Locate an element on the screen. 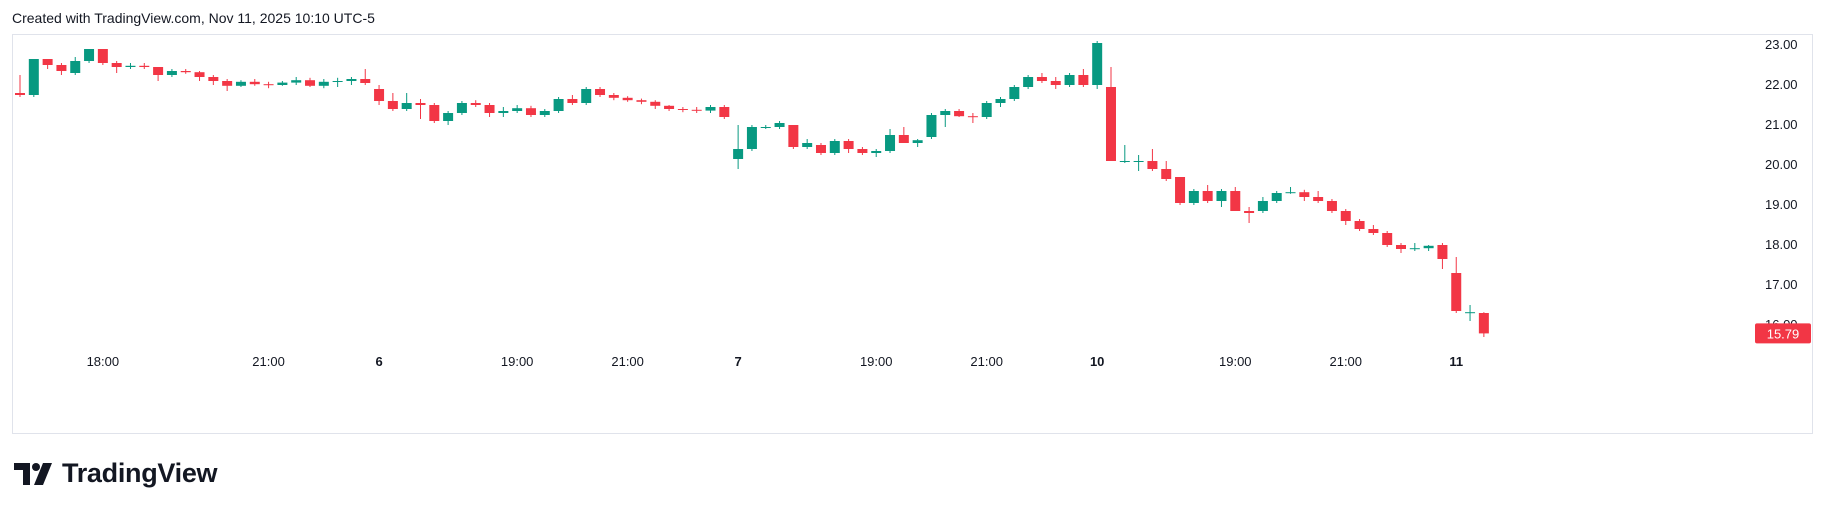  tradingview-brand: TradingView is located at coordinates (116, 473).